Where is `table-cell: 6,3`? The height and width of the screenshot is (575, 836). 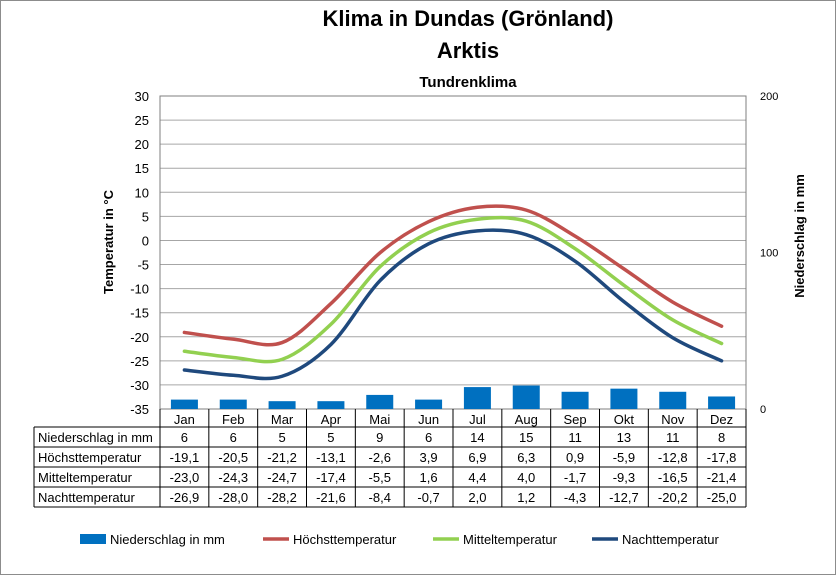
table-cell: 6,3 is located at coordinates (526, 457).